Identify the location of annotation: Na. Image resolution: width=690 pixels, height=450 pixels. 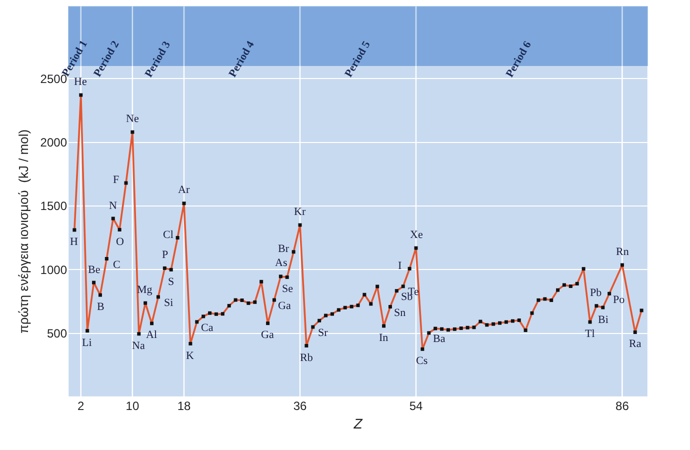
(138, 346).